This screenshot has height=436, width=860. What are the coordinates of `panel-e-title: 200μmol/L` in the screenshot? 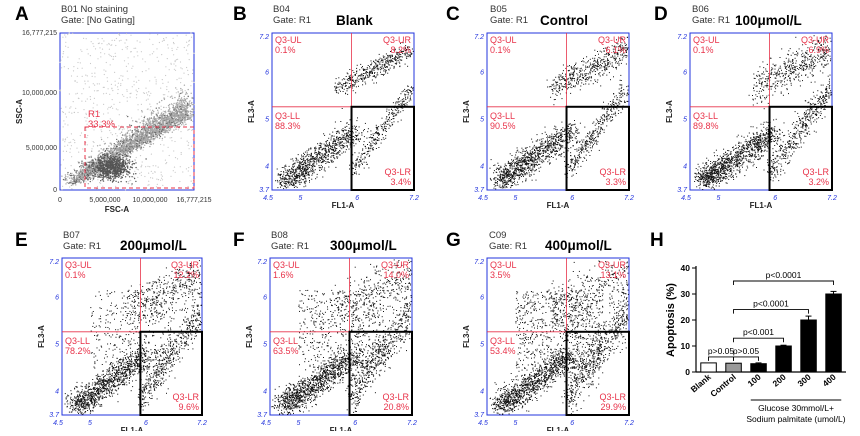 It's located at (153, 245).